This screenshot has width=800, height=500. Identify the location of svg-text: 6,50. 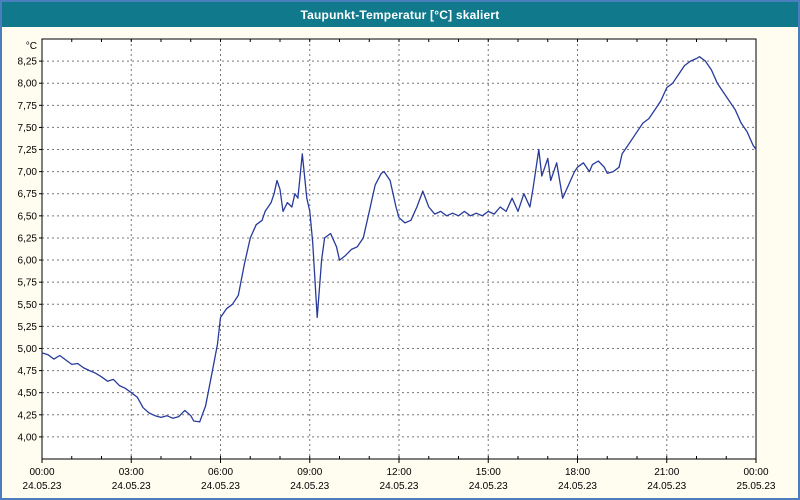
(28, 216).